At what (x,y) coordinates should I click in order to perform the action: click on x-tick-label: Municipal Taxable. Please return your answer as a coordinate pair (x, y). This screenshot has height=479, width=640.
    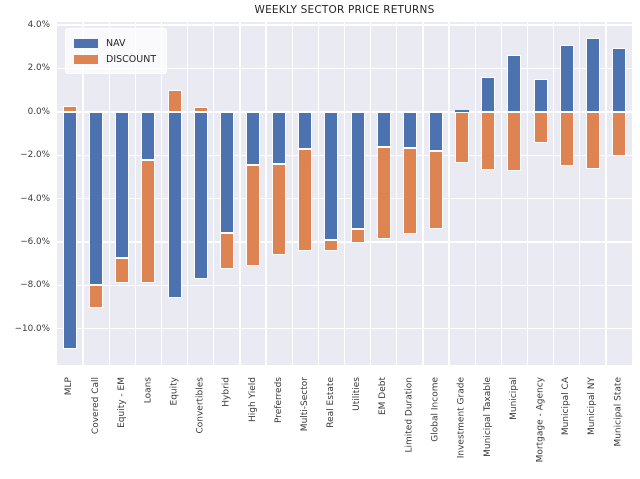
    Looking at the image, I should click on (487, 417).